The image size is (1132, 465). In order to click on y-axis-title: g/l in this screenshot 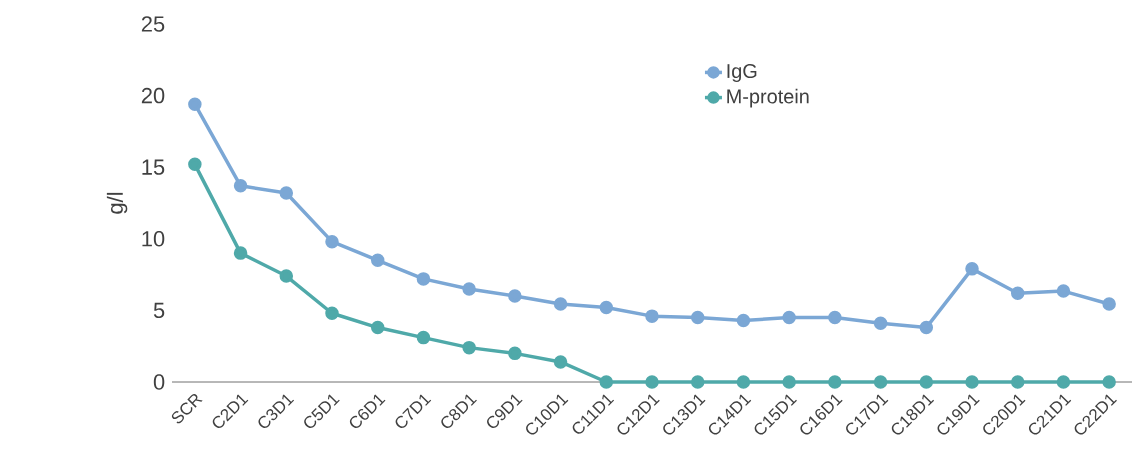, I will do `click(117, 203)`.